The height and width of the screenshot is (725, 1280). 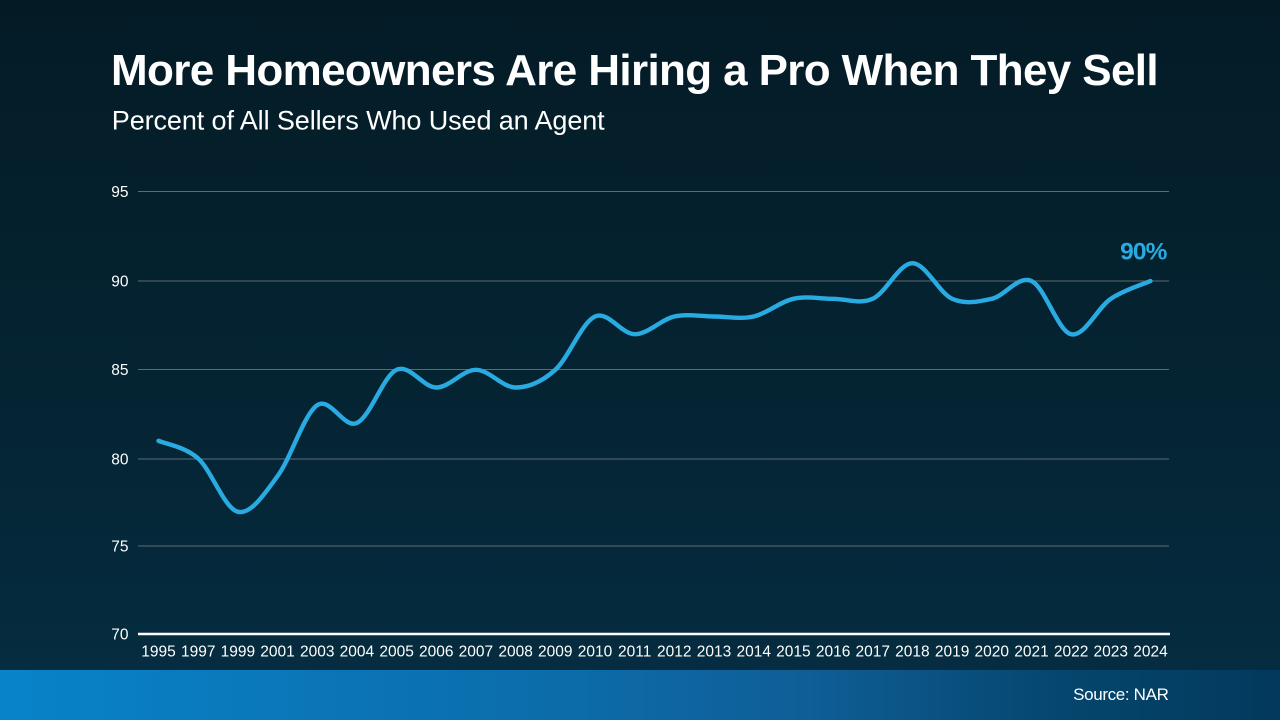 I want to click on svg-text: 2021, so click(x=1031, y=652).